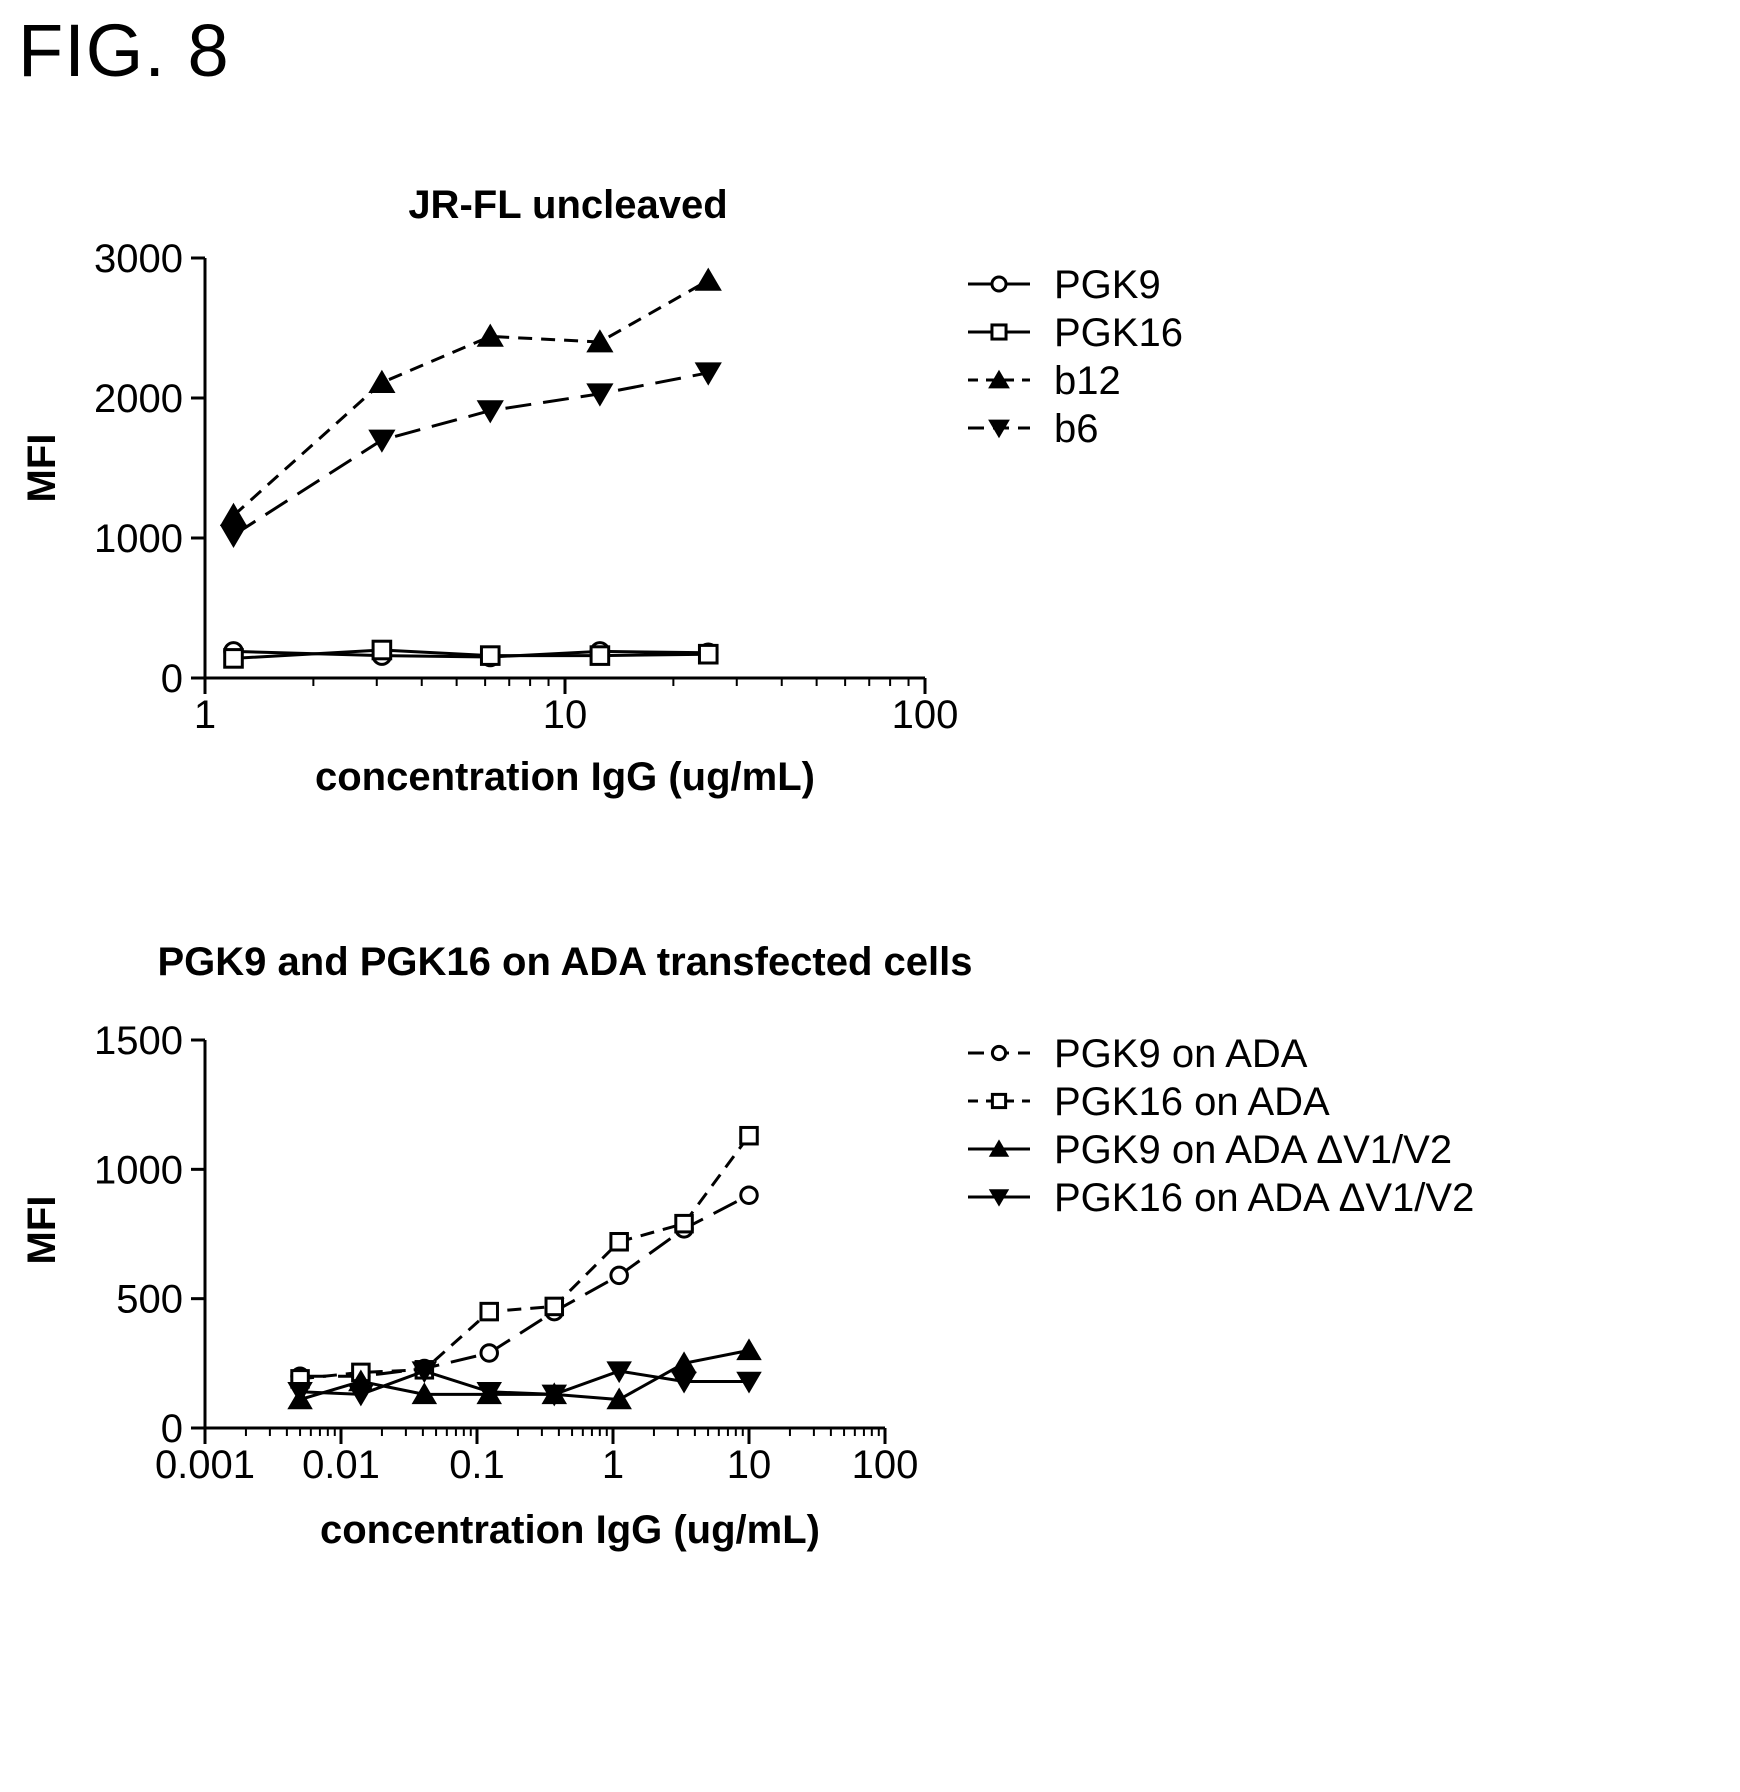 Image resolution: width=1740 pixels, height=1792 pixels. What do you see at coordinates (1253, 1150) in the screenshot?
I see `legend-label: PGK9 on ADA ΔV1/V2` at bounding box center [1253, 1150].